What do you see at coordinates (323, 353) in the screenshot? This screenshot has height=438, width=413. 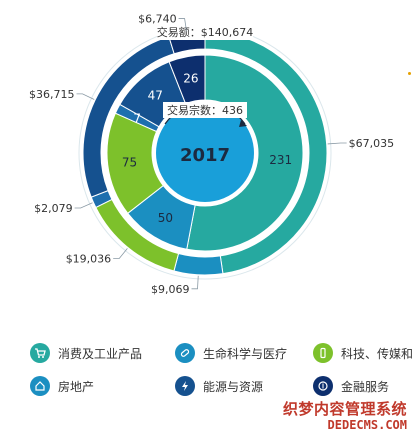 I see `phone-icon` at bounding box center [323, 353].